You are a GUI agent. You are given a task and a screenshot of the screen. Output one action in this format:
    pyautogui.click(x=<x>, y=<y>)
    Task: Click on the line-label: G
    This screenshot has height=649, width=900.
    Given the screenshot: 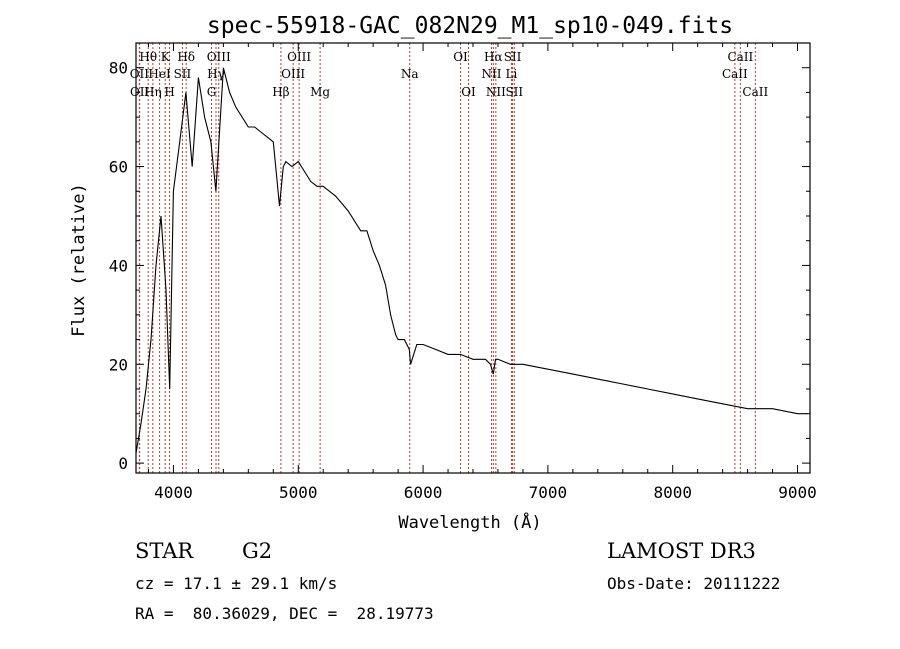 What is the action you would take?
    pyautogui.click(x=212, y=92)
    